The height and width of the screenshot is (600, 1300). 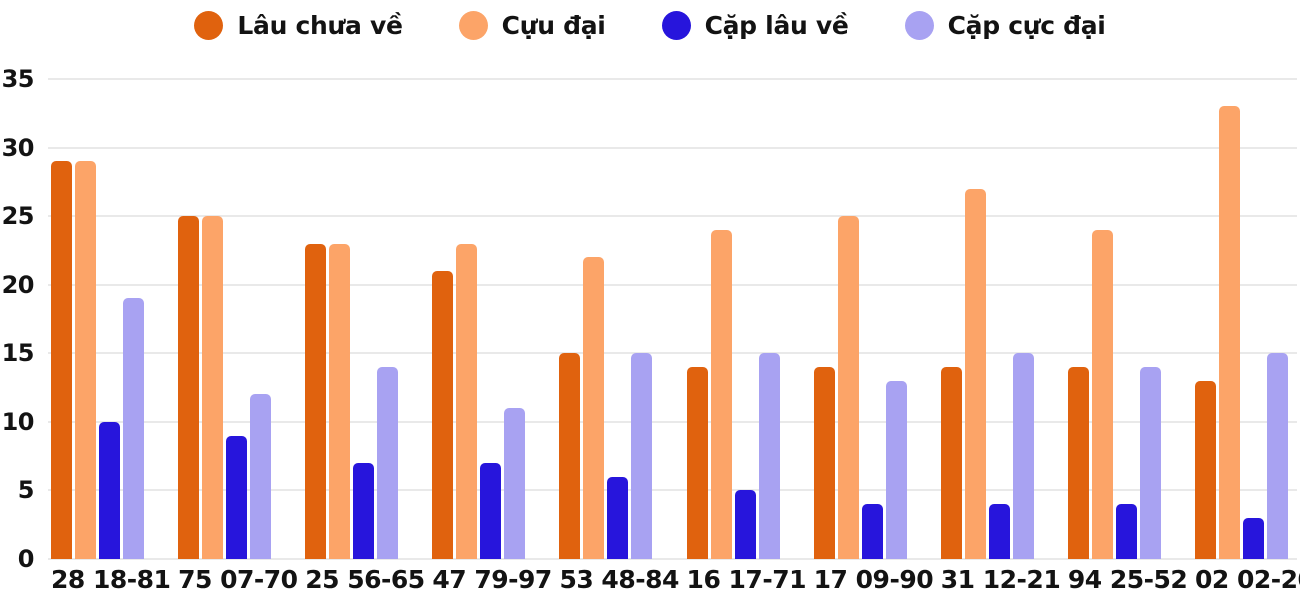 What do you see at coordinates (18, 216) in the screenshot?
I see `y-axis-label: 25` at bounding box center [18, 216].